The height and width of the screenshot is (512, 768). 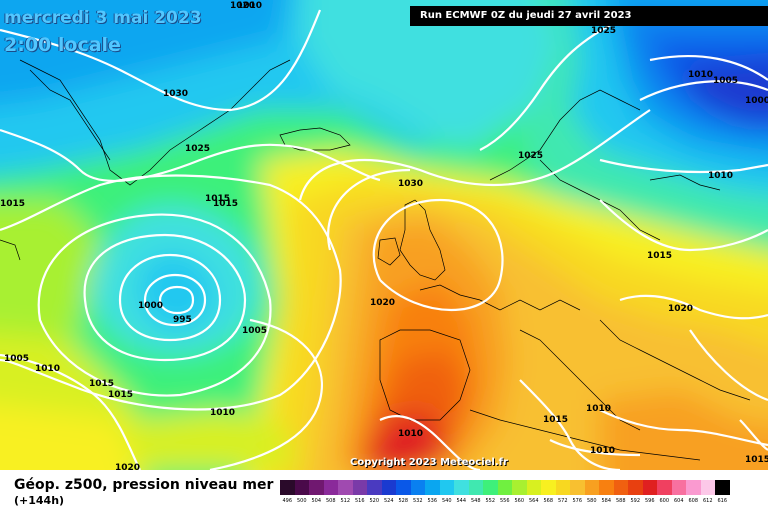 I want to click on scale-step: 592, so click(x=635, y=494).